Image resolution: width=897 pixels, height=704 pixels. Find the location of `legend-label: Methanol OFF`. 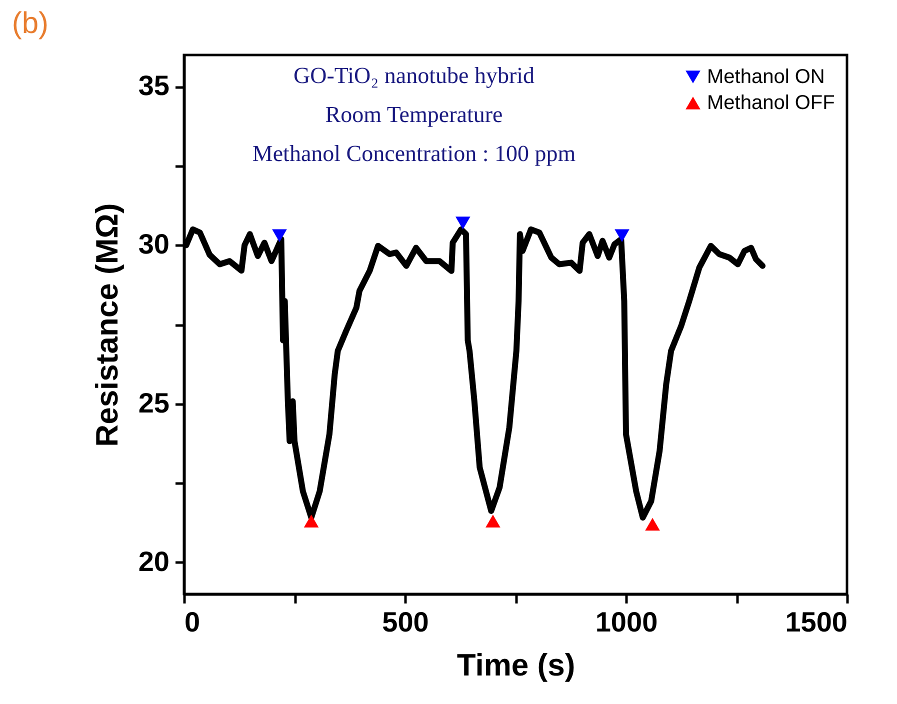

legend-label: Methanol OFF is located at coordinates (771, 103).